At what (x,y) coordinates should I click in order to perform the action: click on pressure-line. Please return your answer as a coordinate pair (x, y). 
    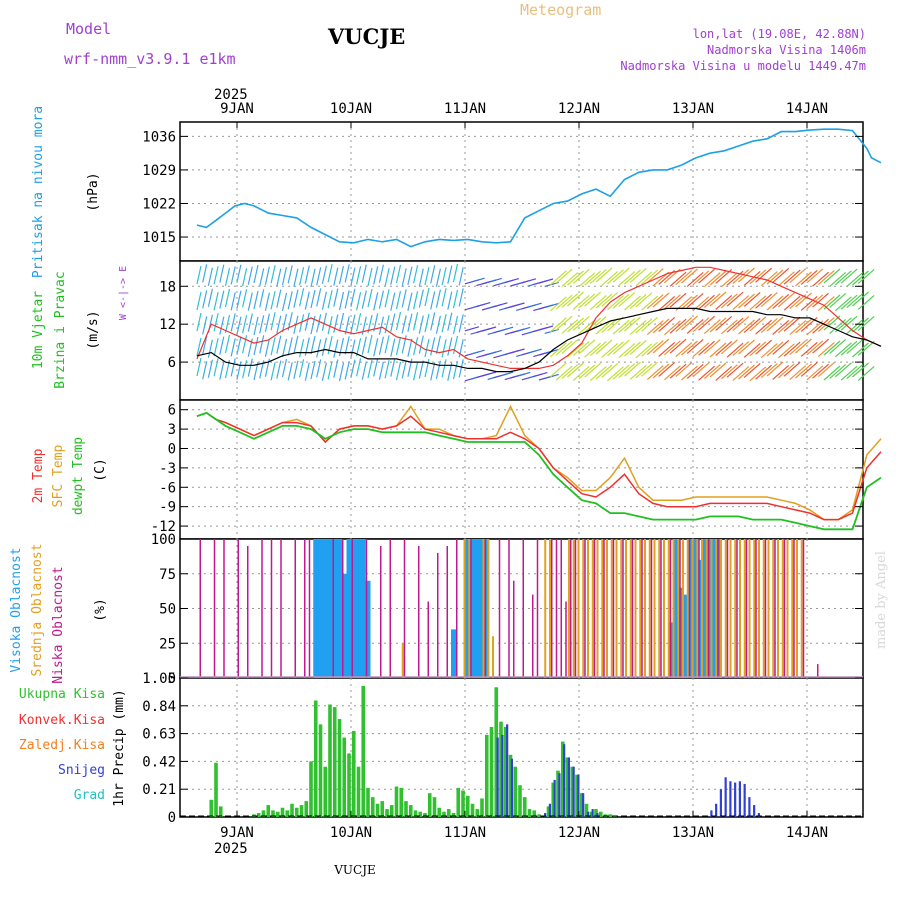
    Looking at the image, I should click on (539, 188).